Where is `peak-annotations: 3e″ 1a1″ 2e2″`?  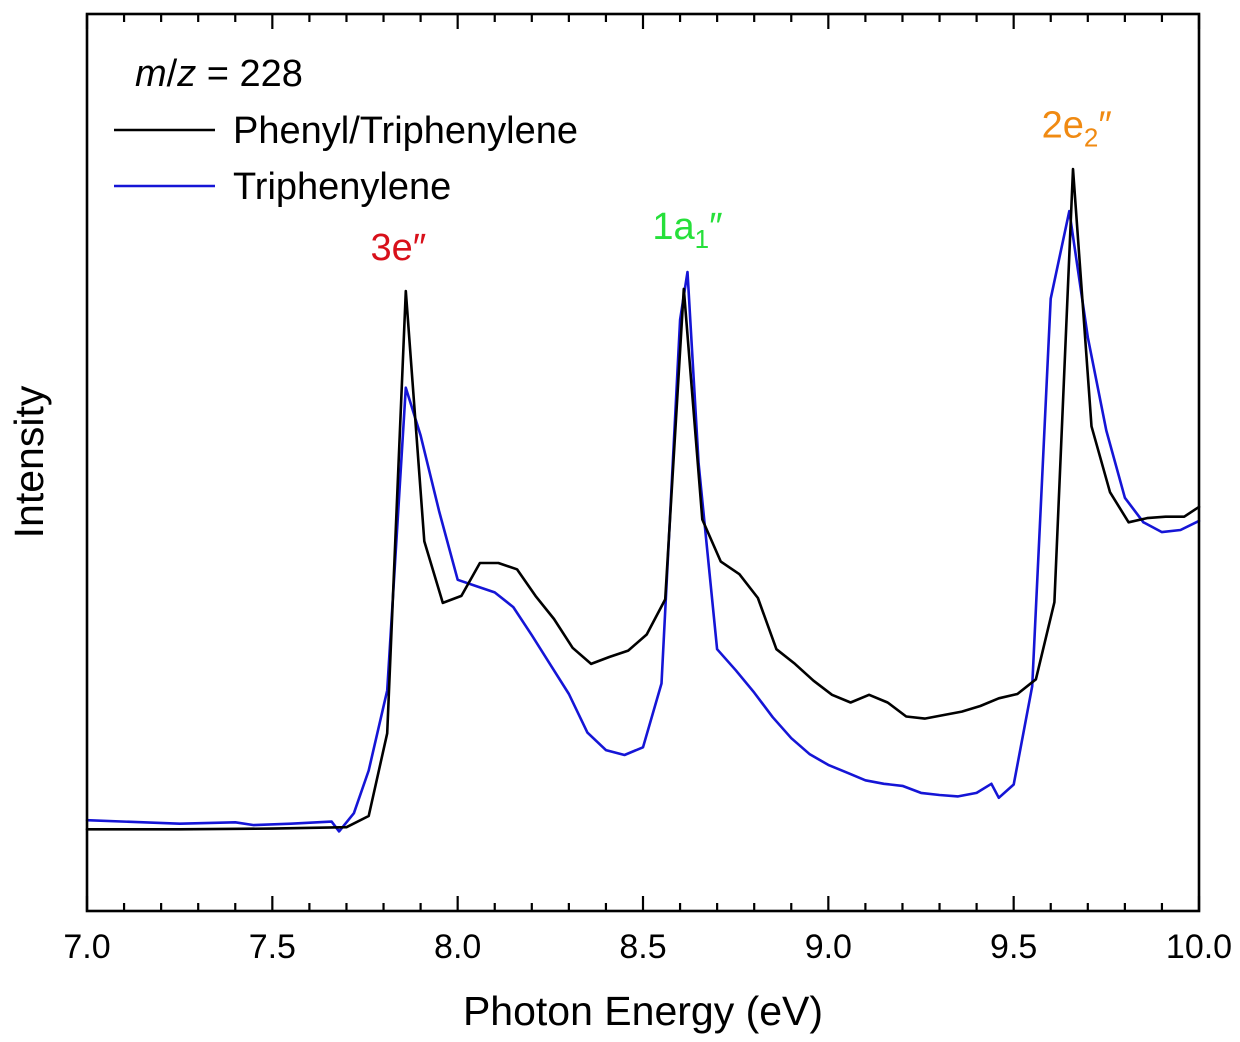 peak-annotations: 3e″ 1a1″ 2e2″ is located at coordinates (740, 186).